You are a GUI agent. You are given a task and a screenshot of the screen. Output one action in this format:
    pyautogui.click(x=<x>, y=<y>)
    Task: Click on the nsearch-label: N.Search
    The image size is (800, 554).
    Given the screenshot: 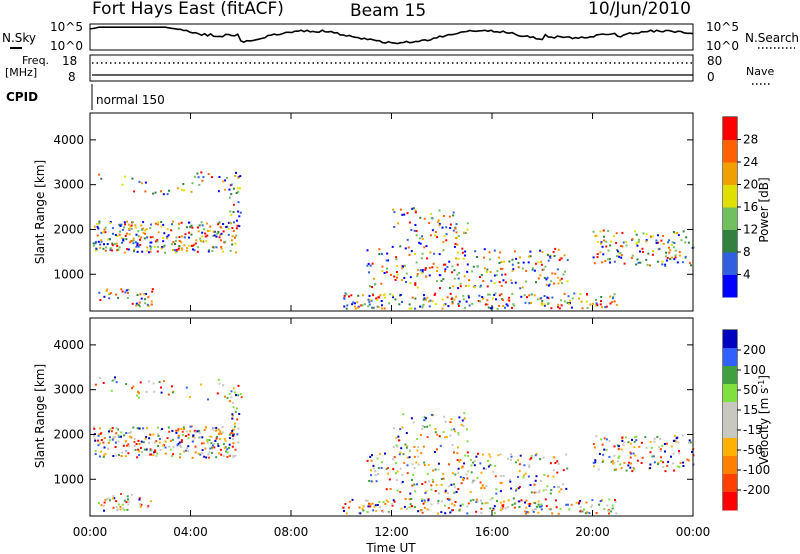 What is the action you would take?
    pyautogui.click(x=772, y=38)
    